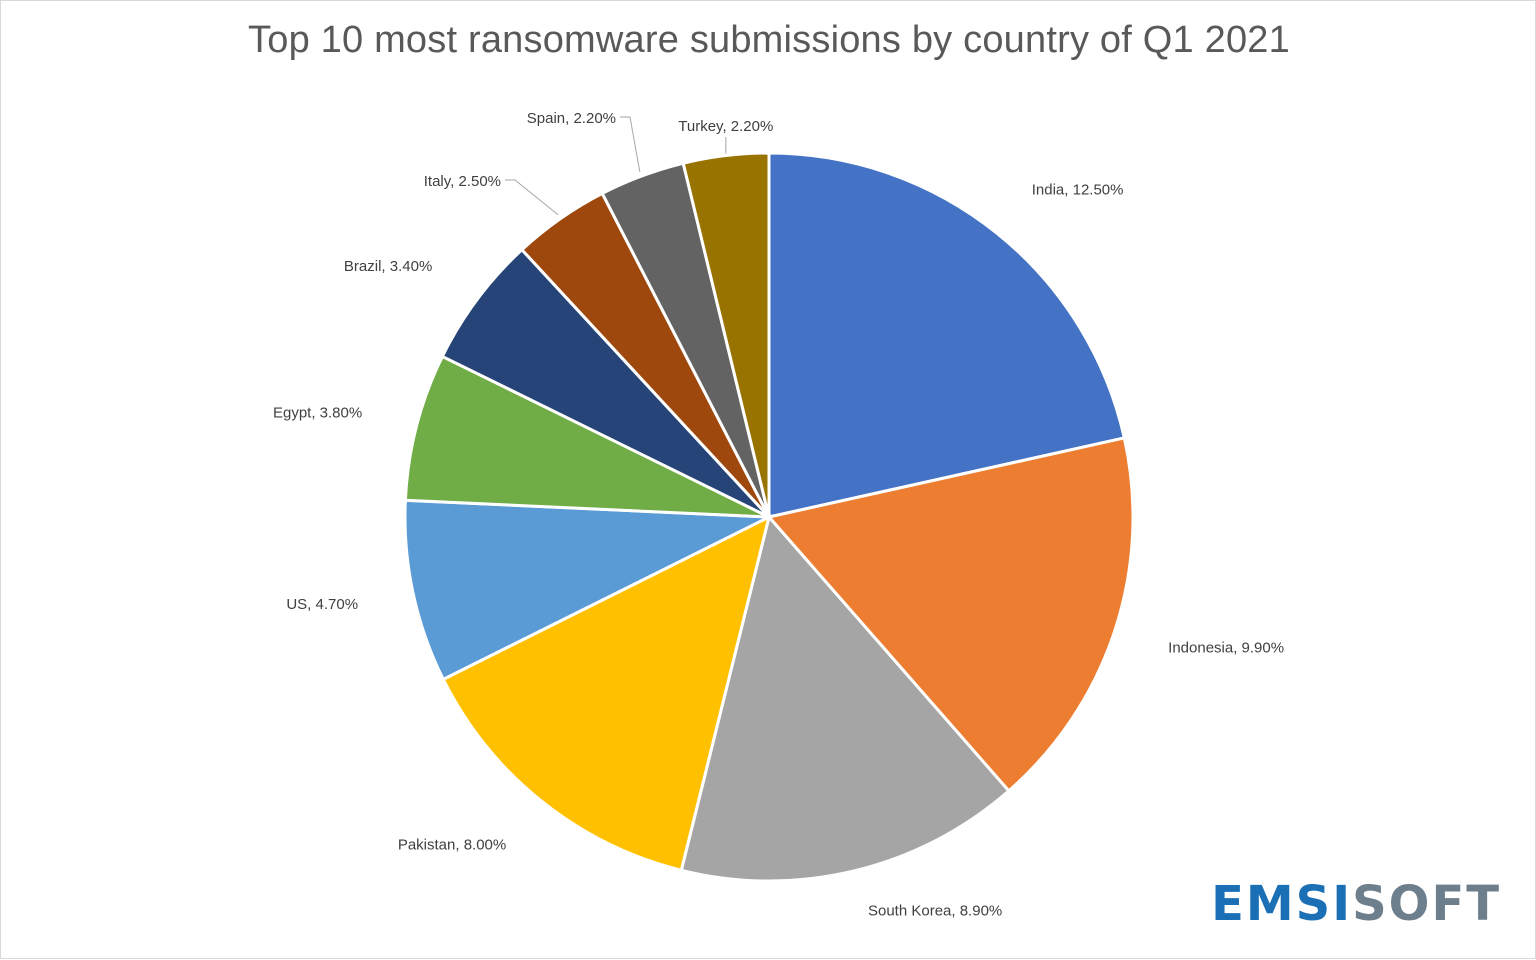 Image resolution: width=1536 pixels, height=960 pixels. What do you see at coordinates (947, 335) in the screenshot?
I see `pie-slice-india` at bounding box center [947, 335].